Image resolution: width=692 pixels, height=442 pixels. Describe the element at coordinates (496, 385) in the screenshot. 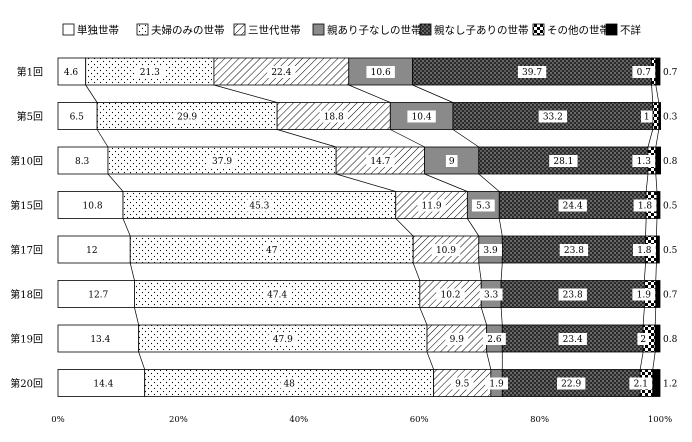

I see `data-label: 1.9` at that location.